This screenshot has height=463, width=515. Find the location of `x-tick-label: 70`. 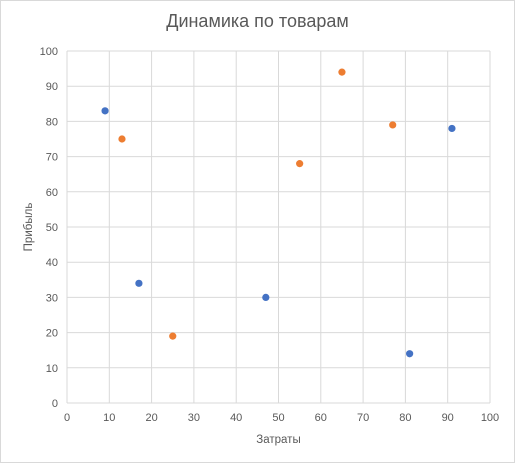

x-tick-label: 70 is located at coordinates (363, 418).